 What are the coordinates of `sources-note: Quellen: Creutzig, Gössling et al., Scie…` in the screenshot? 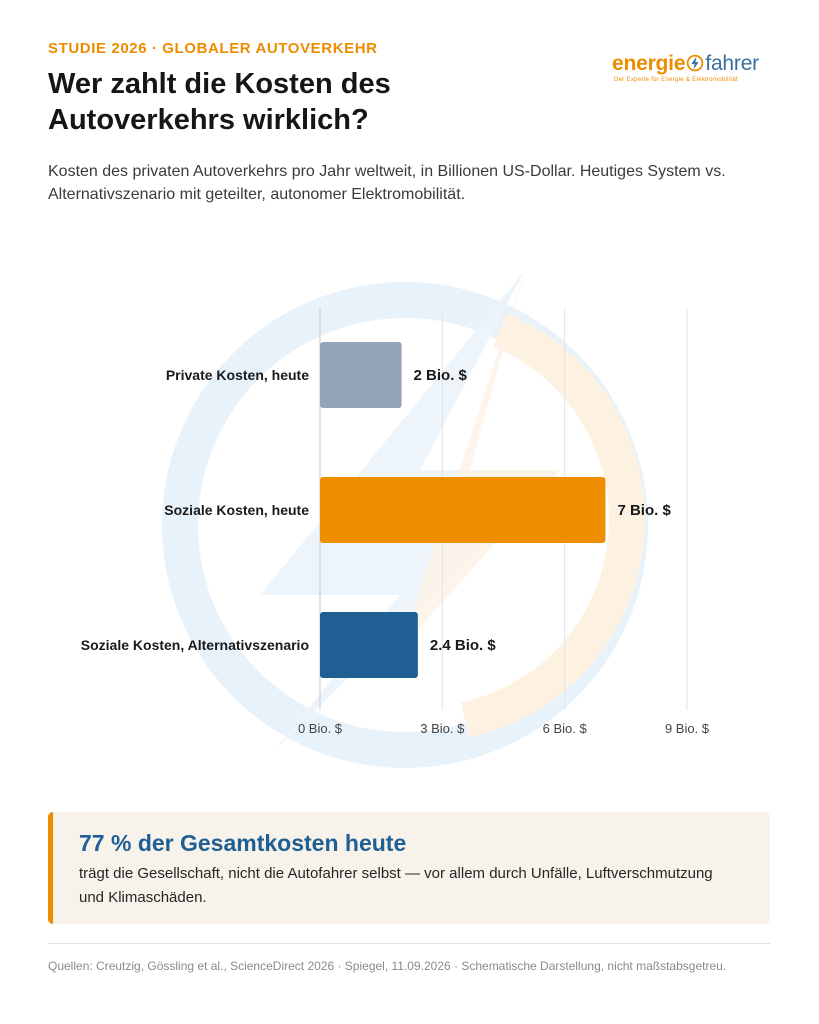 It's located at (387, 966).